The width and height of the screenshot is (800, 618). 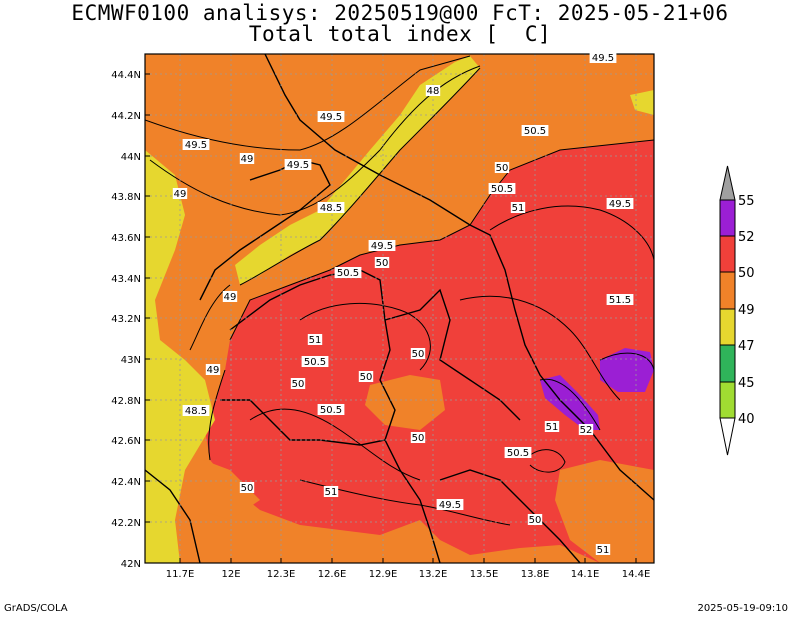 What do you see at coordinates (746, 419) in the screenshot?
I see `legend-label: 40` at bounding box center [746, 419].